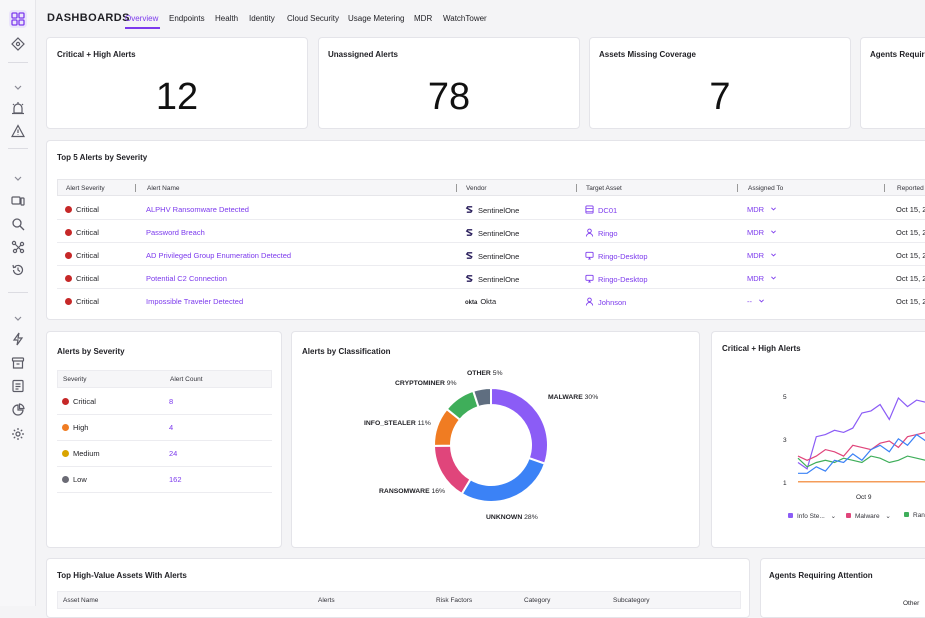  I want to click on alert-name-link: Impossible Traveler Detected, so click(195, 301).